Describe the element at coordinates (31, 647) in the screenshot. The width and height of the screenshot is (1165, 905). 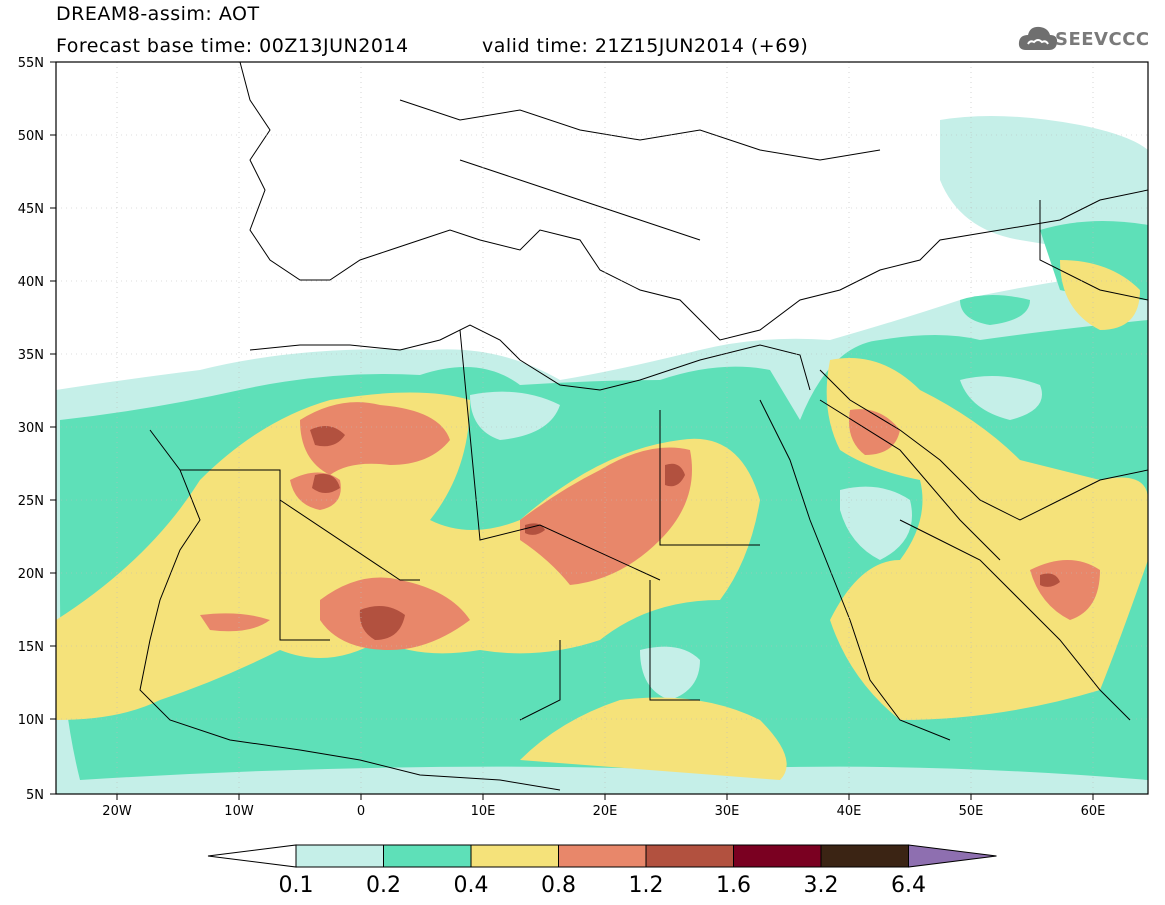
I see `lat-label: 15N` at that location.